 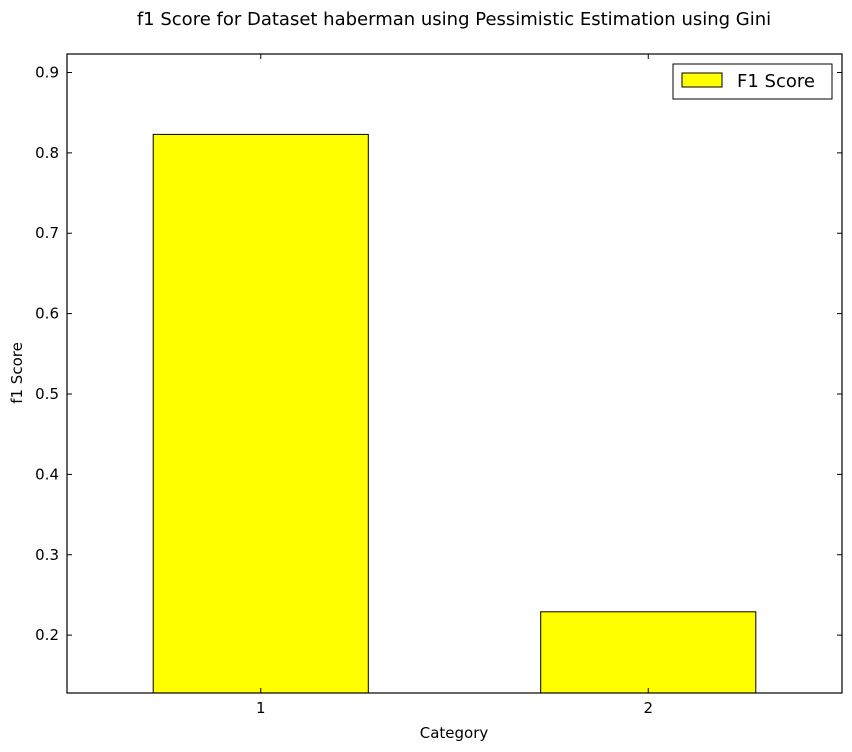 I want to click on x-tick-label: 2, so click(x=648, y=708).